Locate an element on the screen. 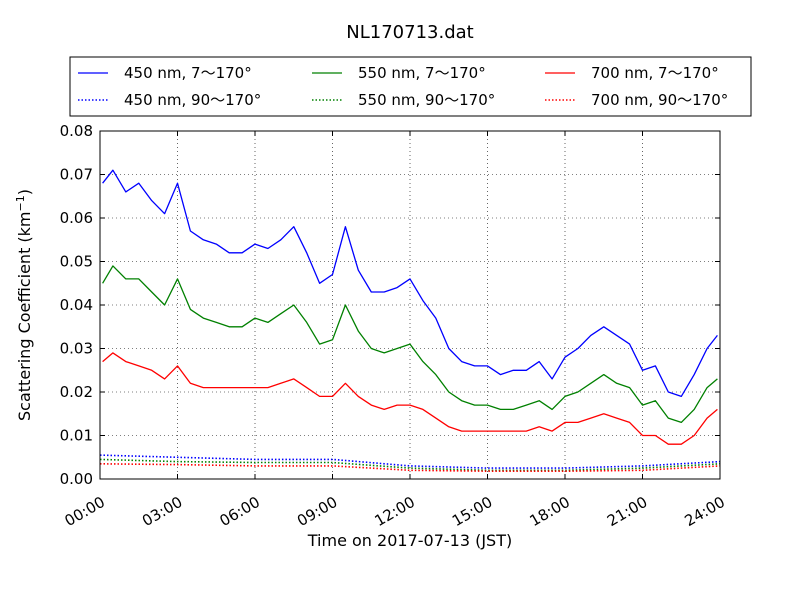 The width and height of the screenshot is (800, 604). y-tick-labels: 0.00 0.01 0.02 0.03 0.04 0.05 0.06 0.07 0.08 is located at coordinates (76, 305).